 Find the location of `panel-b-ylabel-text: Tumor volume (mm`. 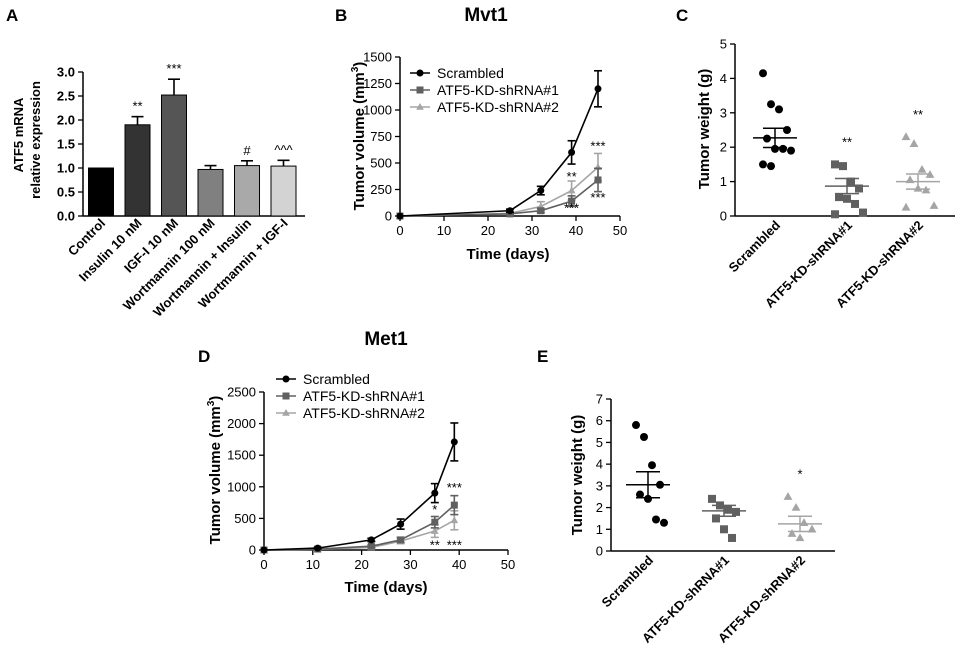

panel-b-ylabel-text: Tumor volume (mm is located at coordinates (359, 141).